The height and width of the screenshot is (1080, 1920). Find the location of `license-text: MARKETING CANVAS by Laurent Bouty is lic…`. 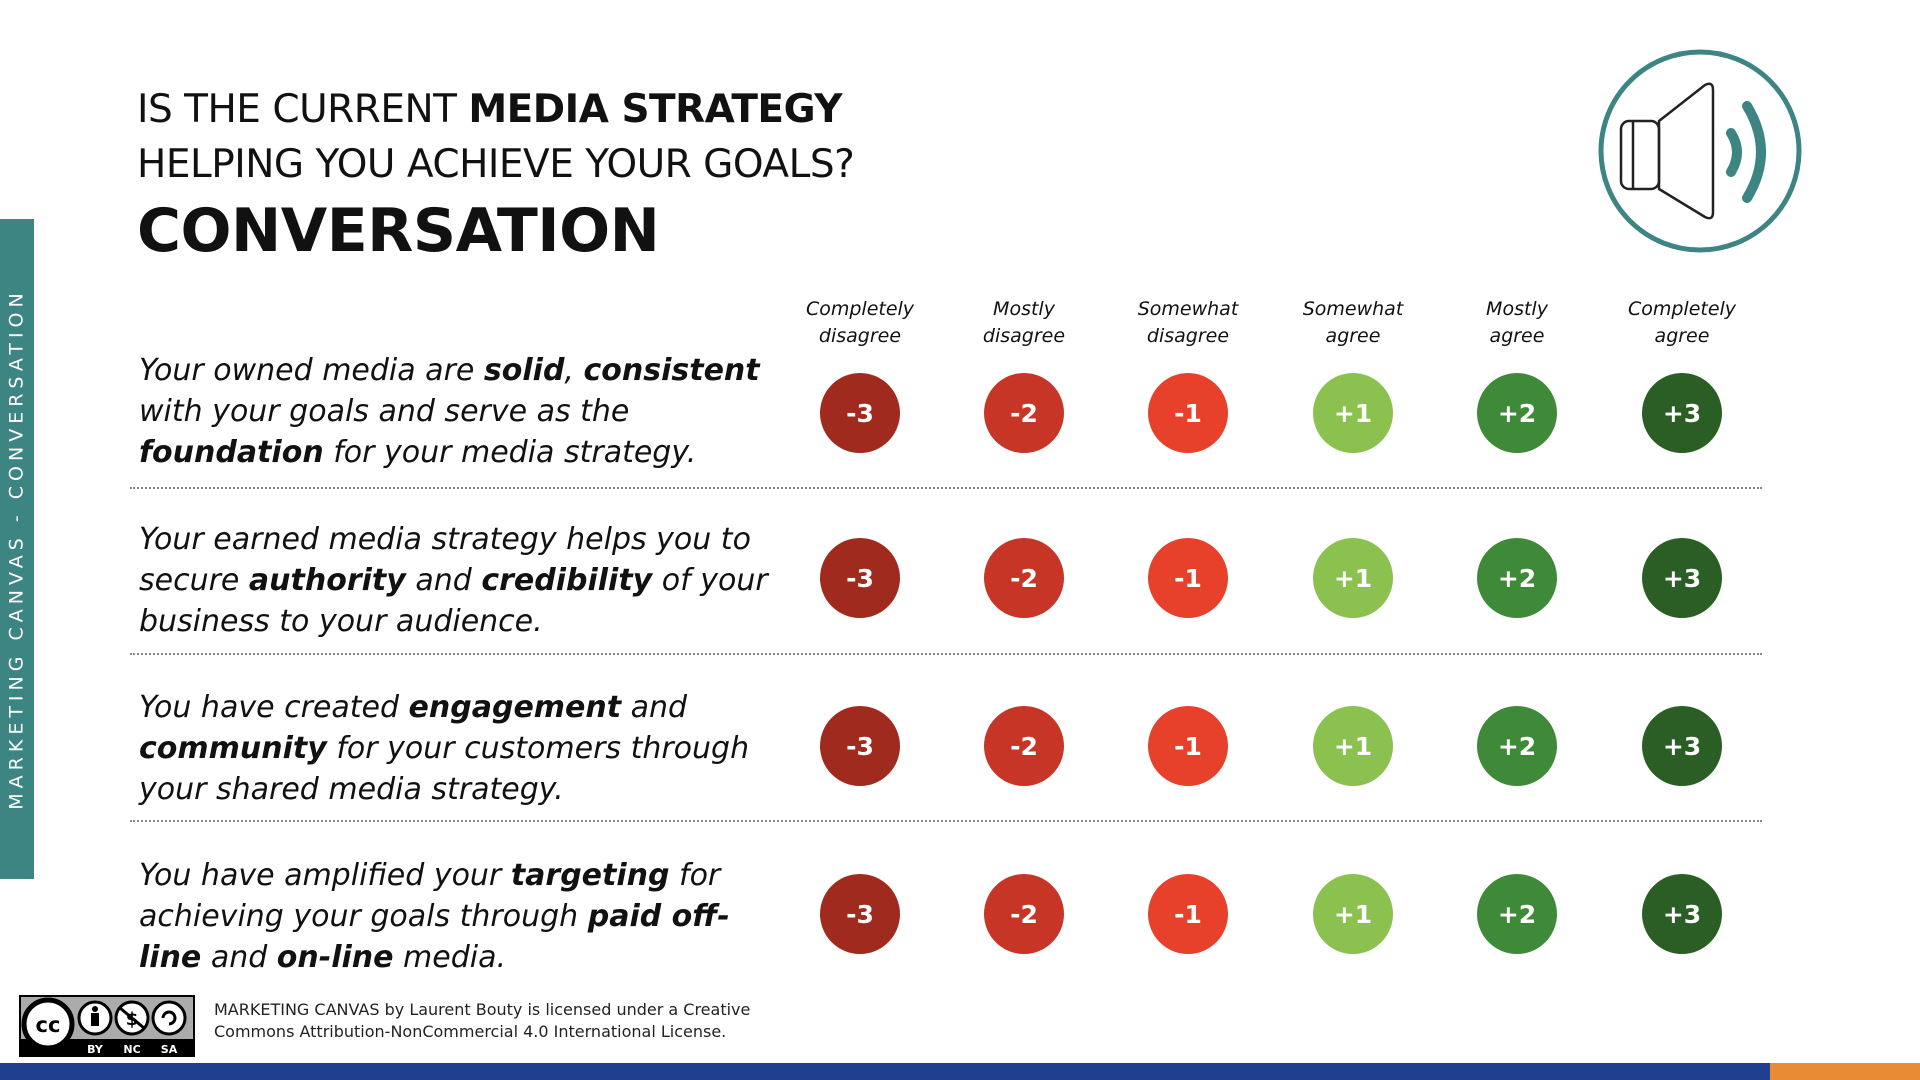

license-text: MARKETING CANVAS by Laurent Bouty is lic… is located at coordinates (482, 1021).